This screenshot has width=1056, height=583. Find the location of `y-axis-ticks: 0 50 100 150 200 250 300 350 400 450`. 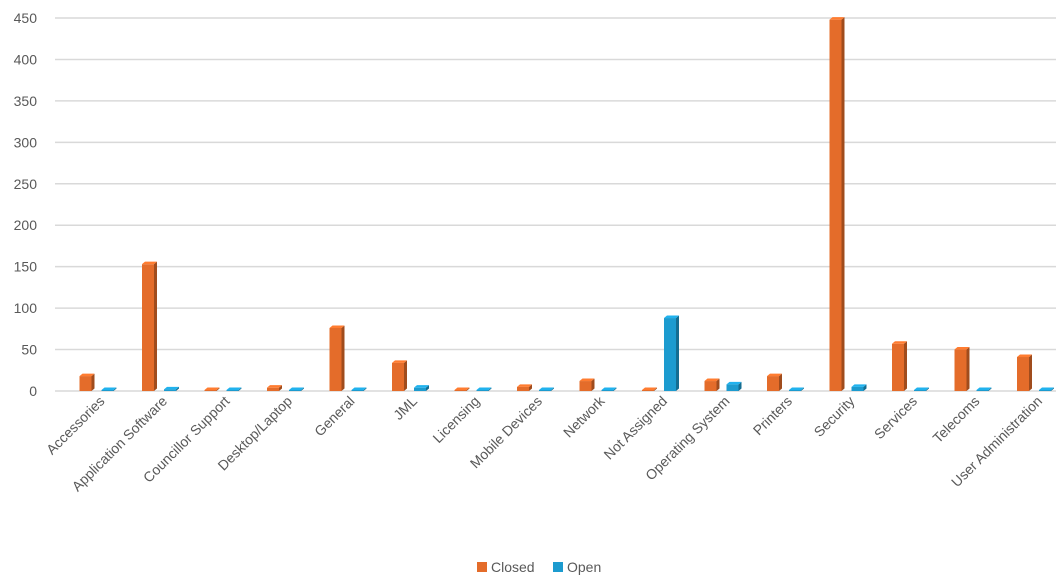

y-axis-ticks: 0 50 100 150 200 250 300 350 400 450 is located at coordinates (26, 204).